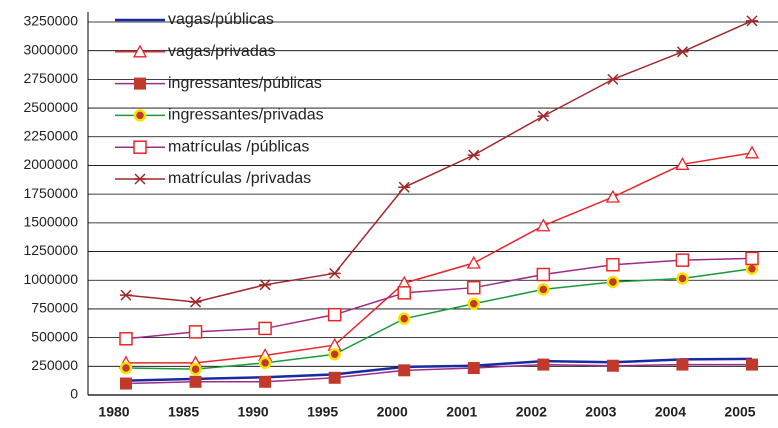 This screenshot has height=428, width=778. Describe the element at coordinates (222, 51) in the screenshot. I see `legend-label: vagas/privadas` at that location.